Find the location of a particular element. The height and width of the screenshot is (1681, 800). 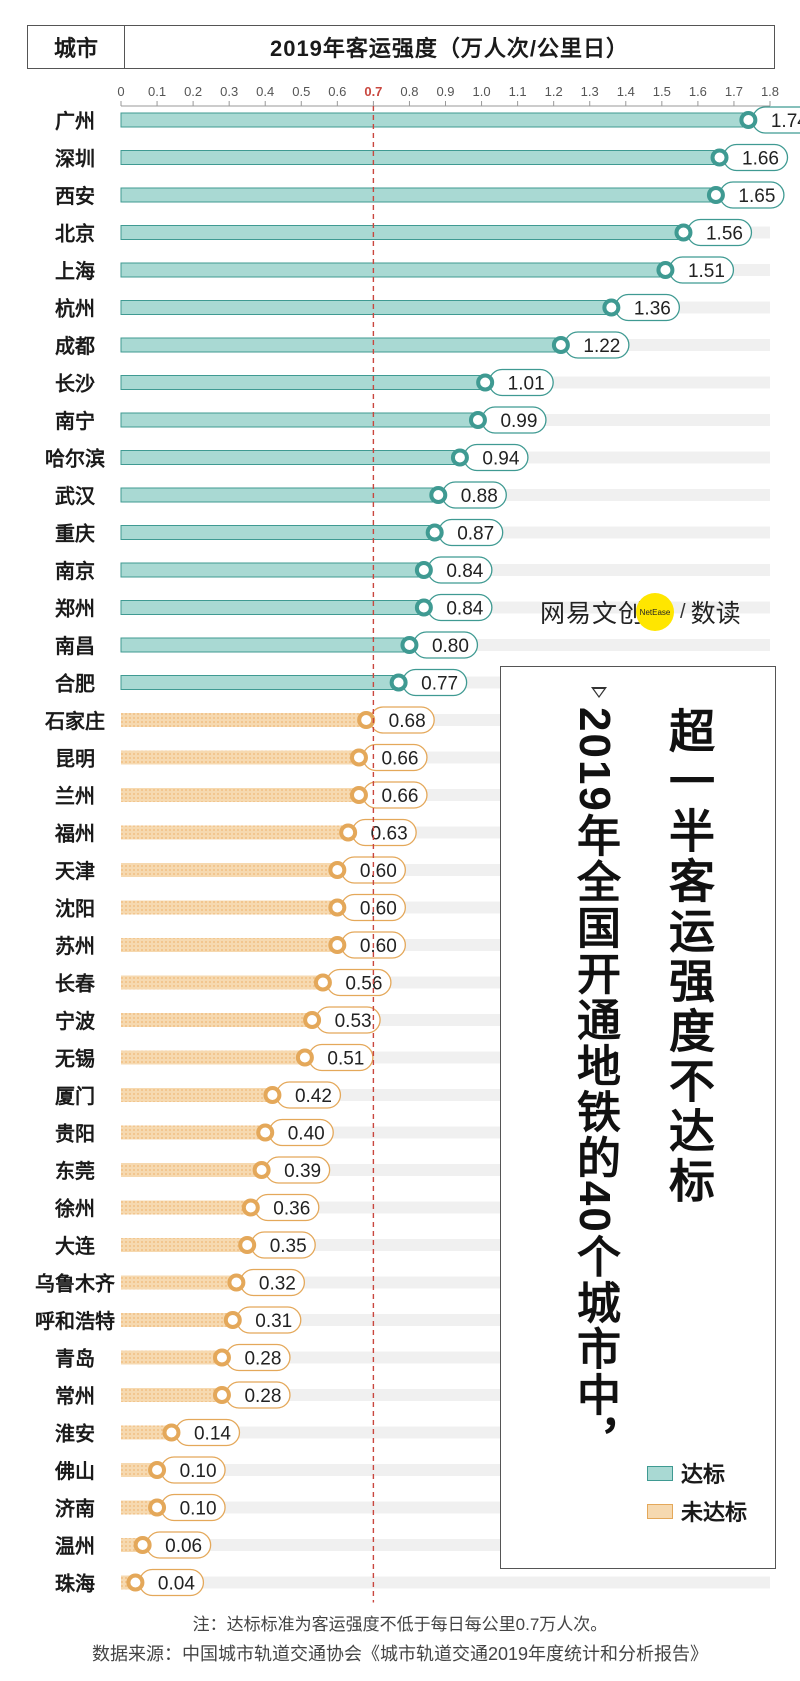

city-label: 天津 is located at coordinates (75, 871).